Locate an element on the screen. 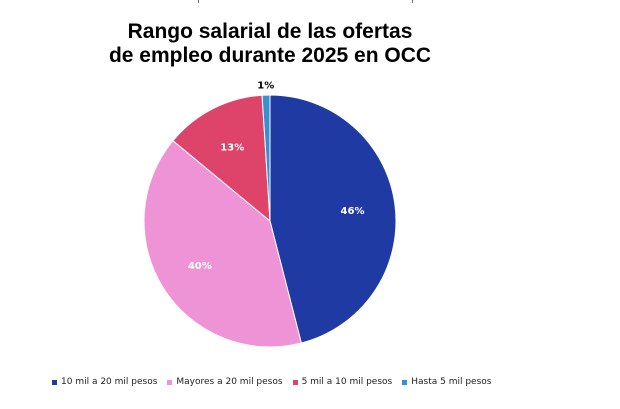 Image resolution: width=620 pixels, height=409 pixels. legend-label: Mayores a 20 mil pesos is located at coordinates (229, 382).